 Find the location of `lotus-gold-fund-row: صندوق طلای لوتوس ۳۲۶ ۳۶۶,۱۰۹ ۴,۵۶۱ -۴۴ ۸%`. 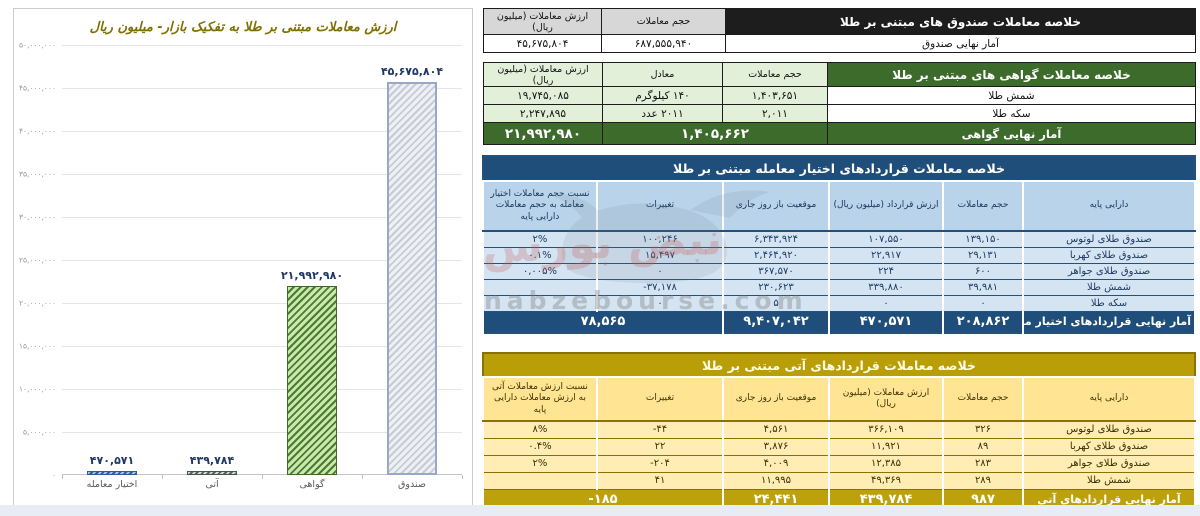

lotus-gold-fund-row: صندوق طلای لوتوس ۳۲۶ ۳۶۶,۱۰۹ ۴,۵۶۱ -۴۴ ۸% is located at coordinates (838, 430).